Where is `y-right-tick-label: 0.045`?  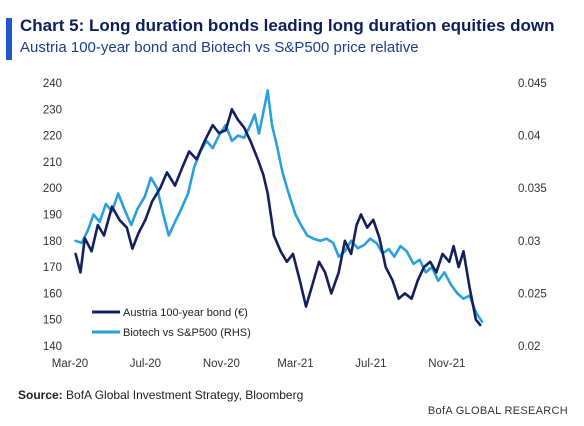 y-right-tick-label: 0.045 is located at coordinates (532, 84).